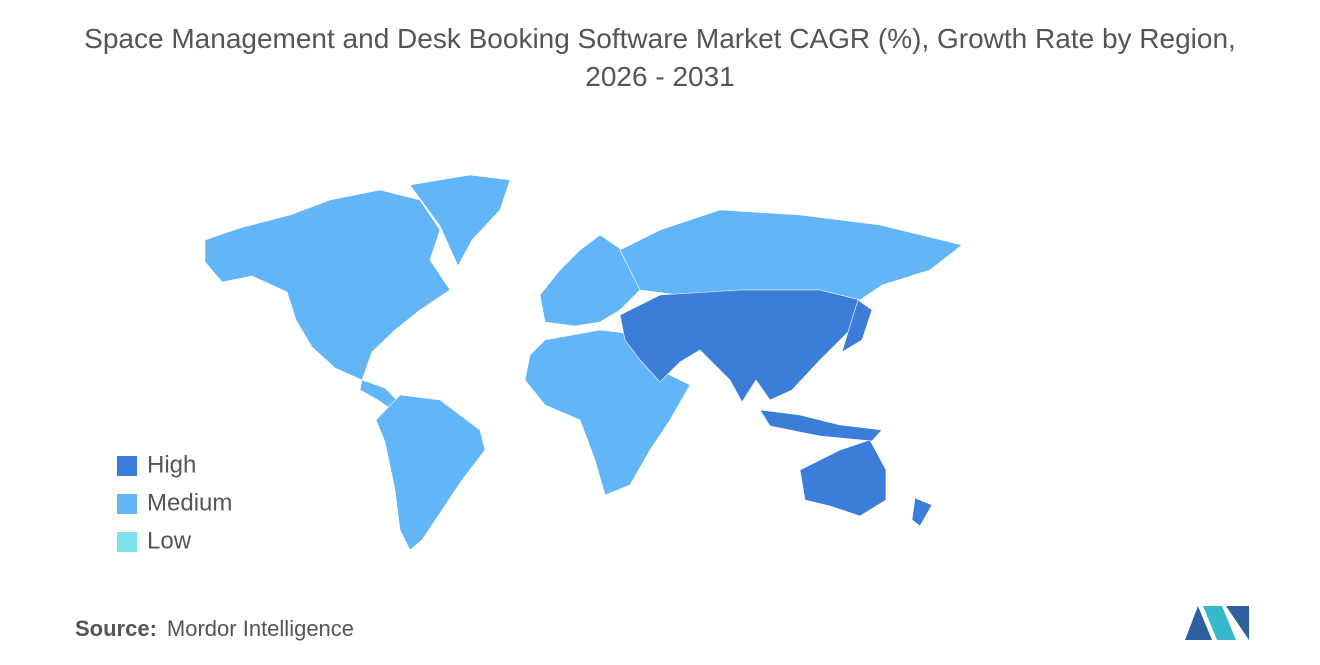 The width and height of the screenshot is (1320, 665). Describe the element at coordinates (740, 346) in the screenshot. I see `asia` at that location.